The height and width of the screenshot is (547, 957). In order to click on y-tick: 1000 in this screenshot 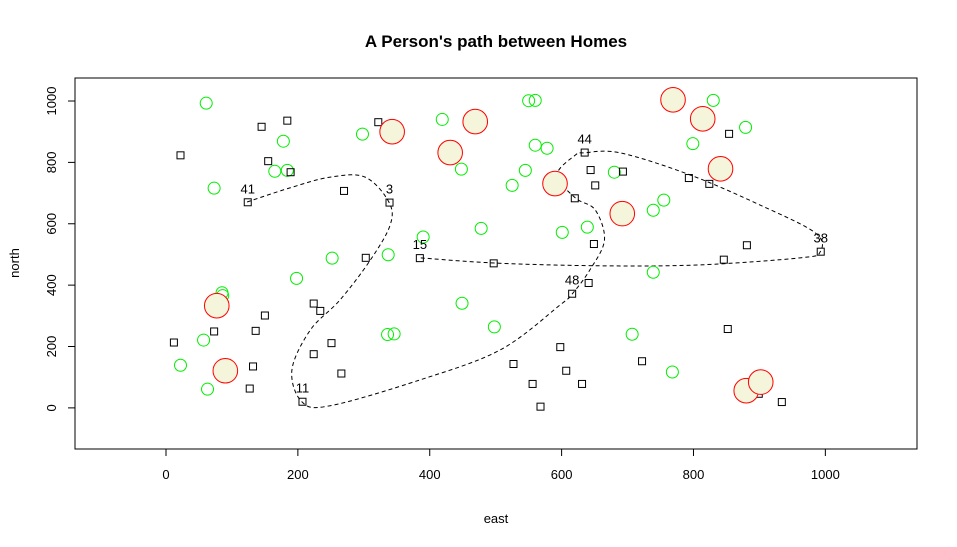, I will do `click(59, 101)`.